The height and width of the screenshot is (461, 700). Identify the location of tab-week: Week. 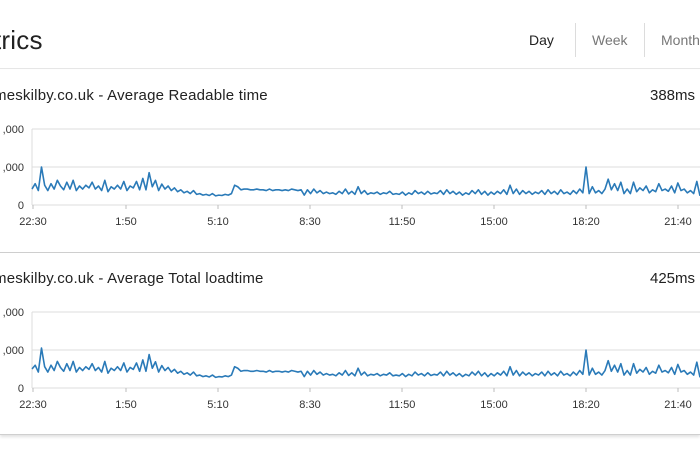
(609, 40).